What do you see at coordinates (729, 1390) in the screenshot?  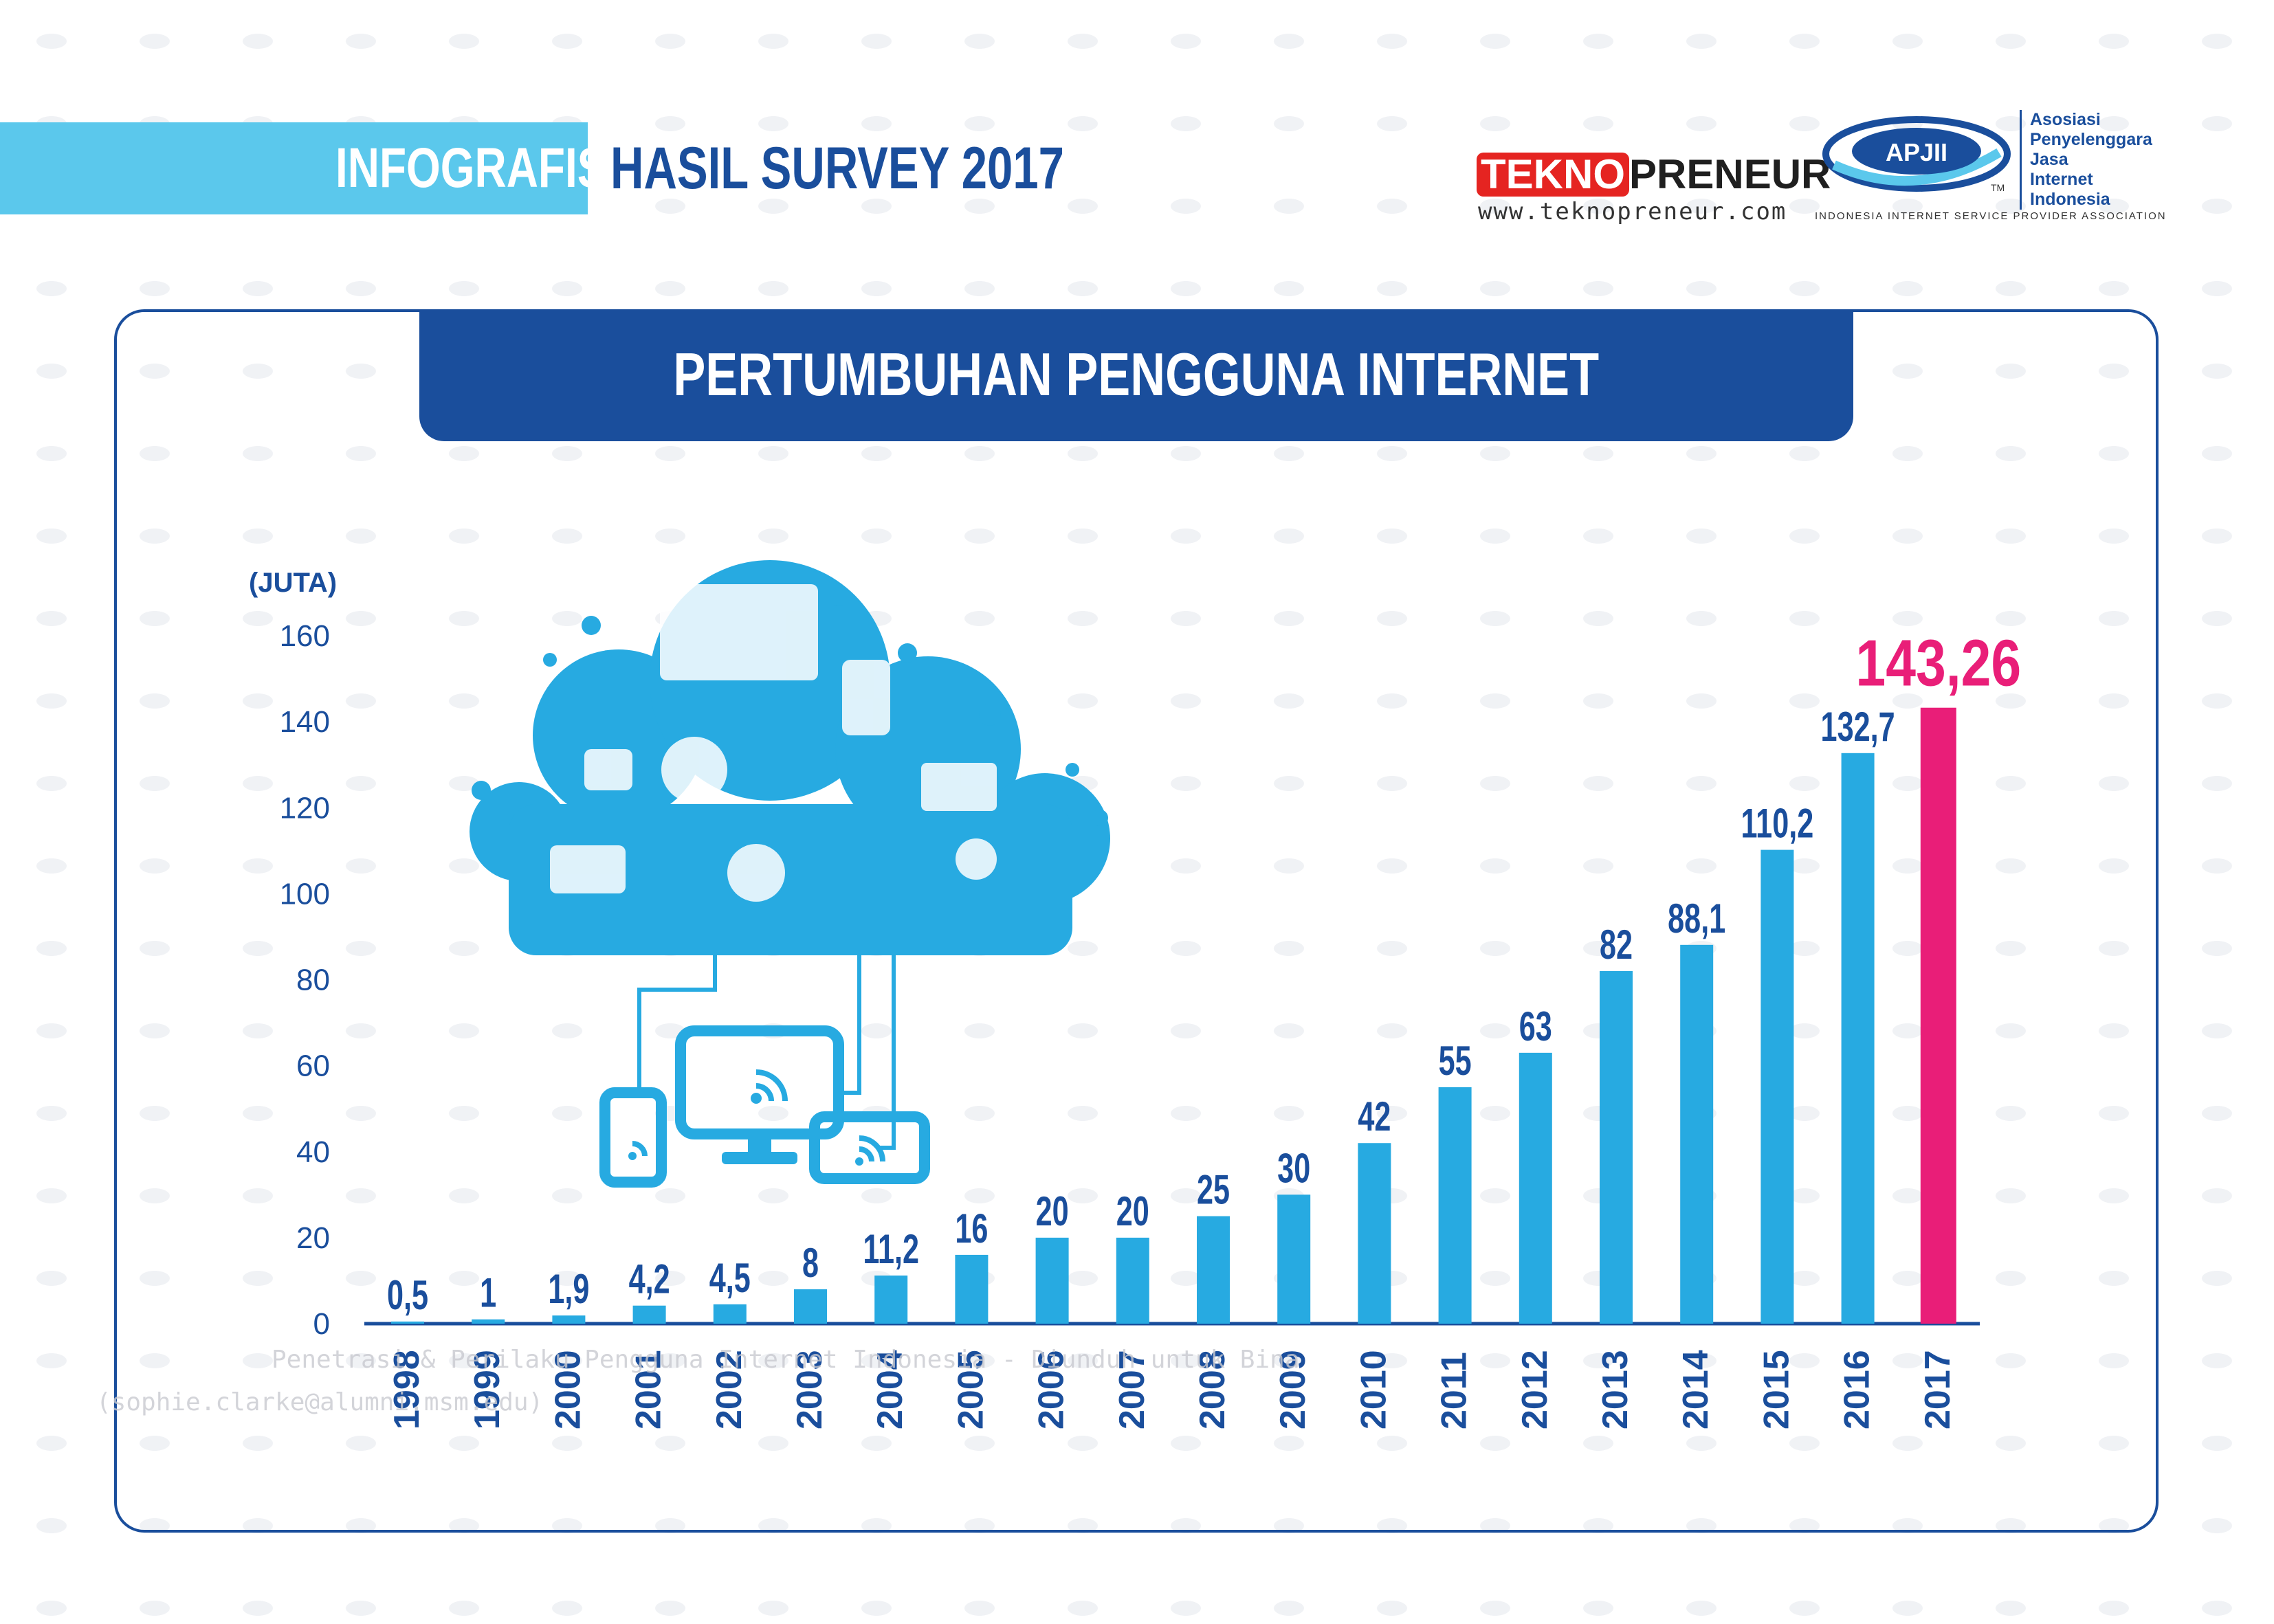 I see `x-tick-label: 2002` at bounding box center [729, 1390].